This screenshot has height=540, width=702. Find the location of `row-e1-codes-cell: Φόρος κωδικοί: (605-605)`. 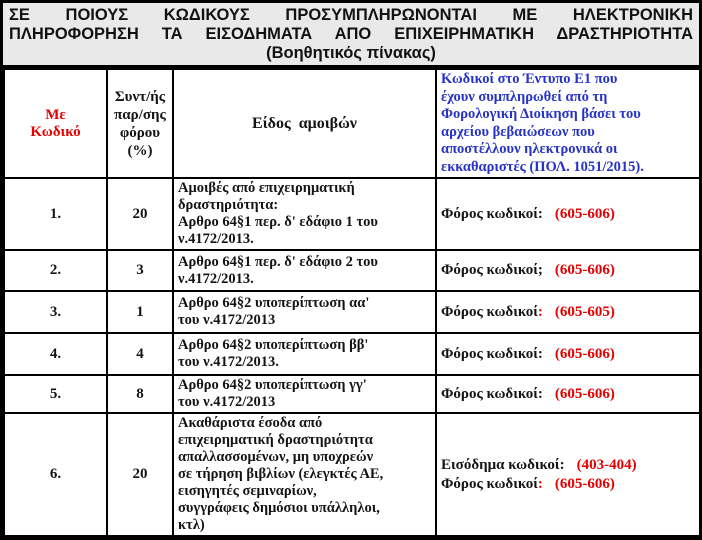

row-e1-codes-cell: Φόρος κωδικοί: (605-605) is located at coordinates (568, 312).